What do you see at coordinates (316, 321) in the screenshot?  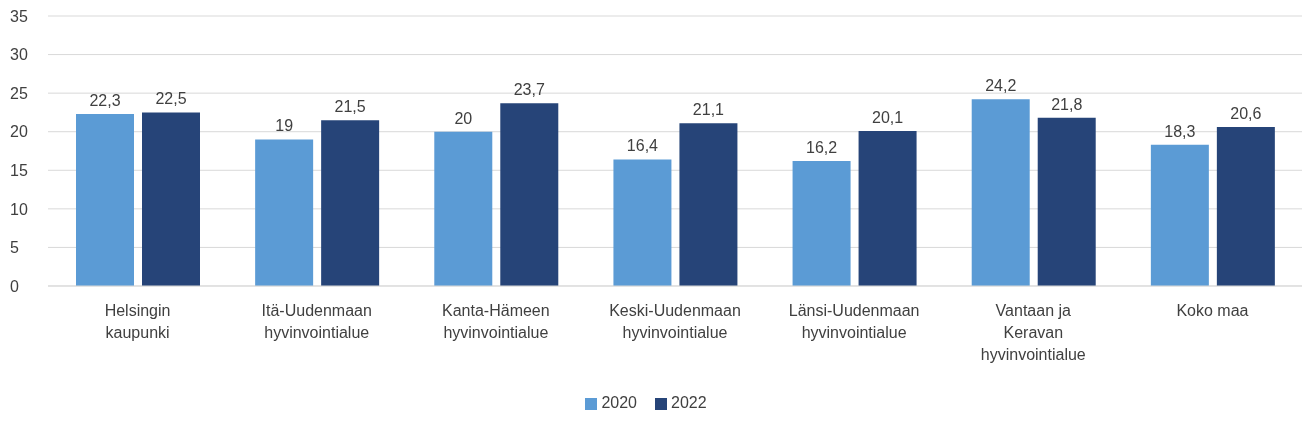 I see `x-tick-label: Itä-Uudenmaan hyvinvointialue` at bounding box center [316, 321].